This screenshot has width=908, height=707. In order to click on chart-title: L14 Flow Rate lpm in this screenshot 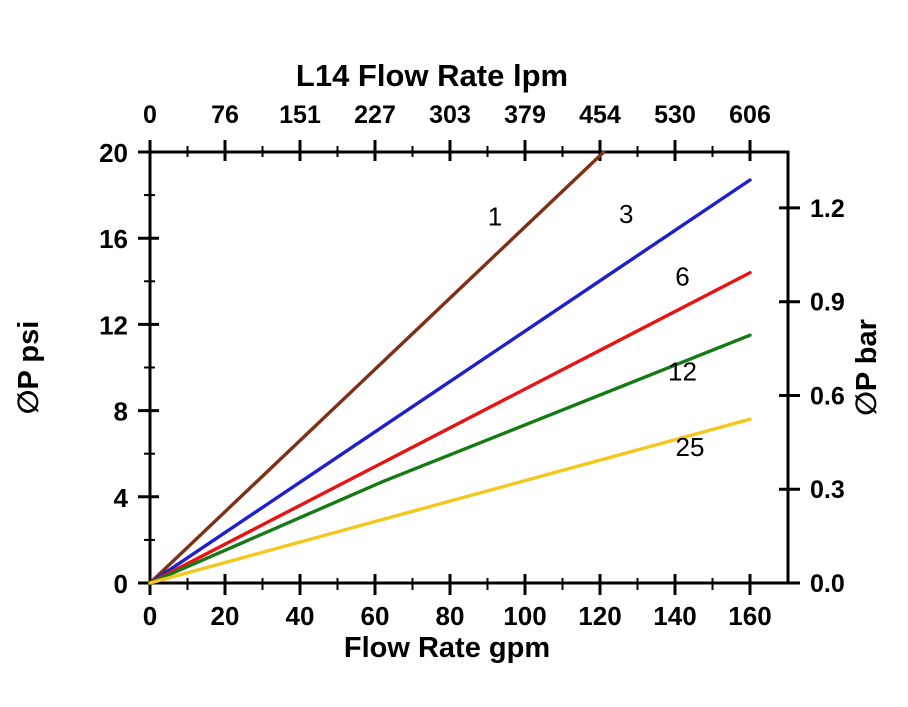, I will do `click(432, 75)`.